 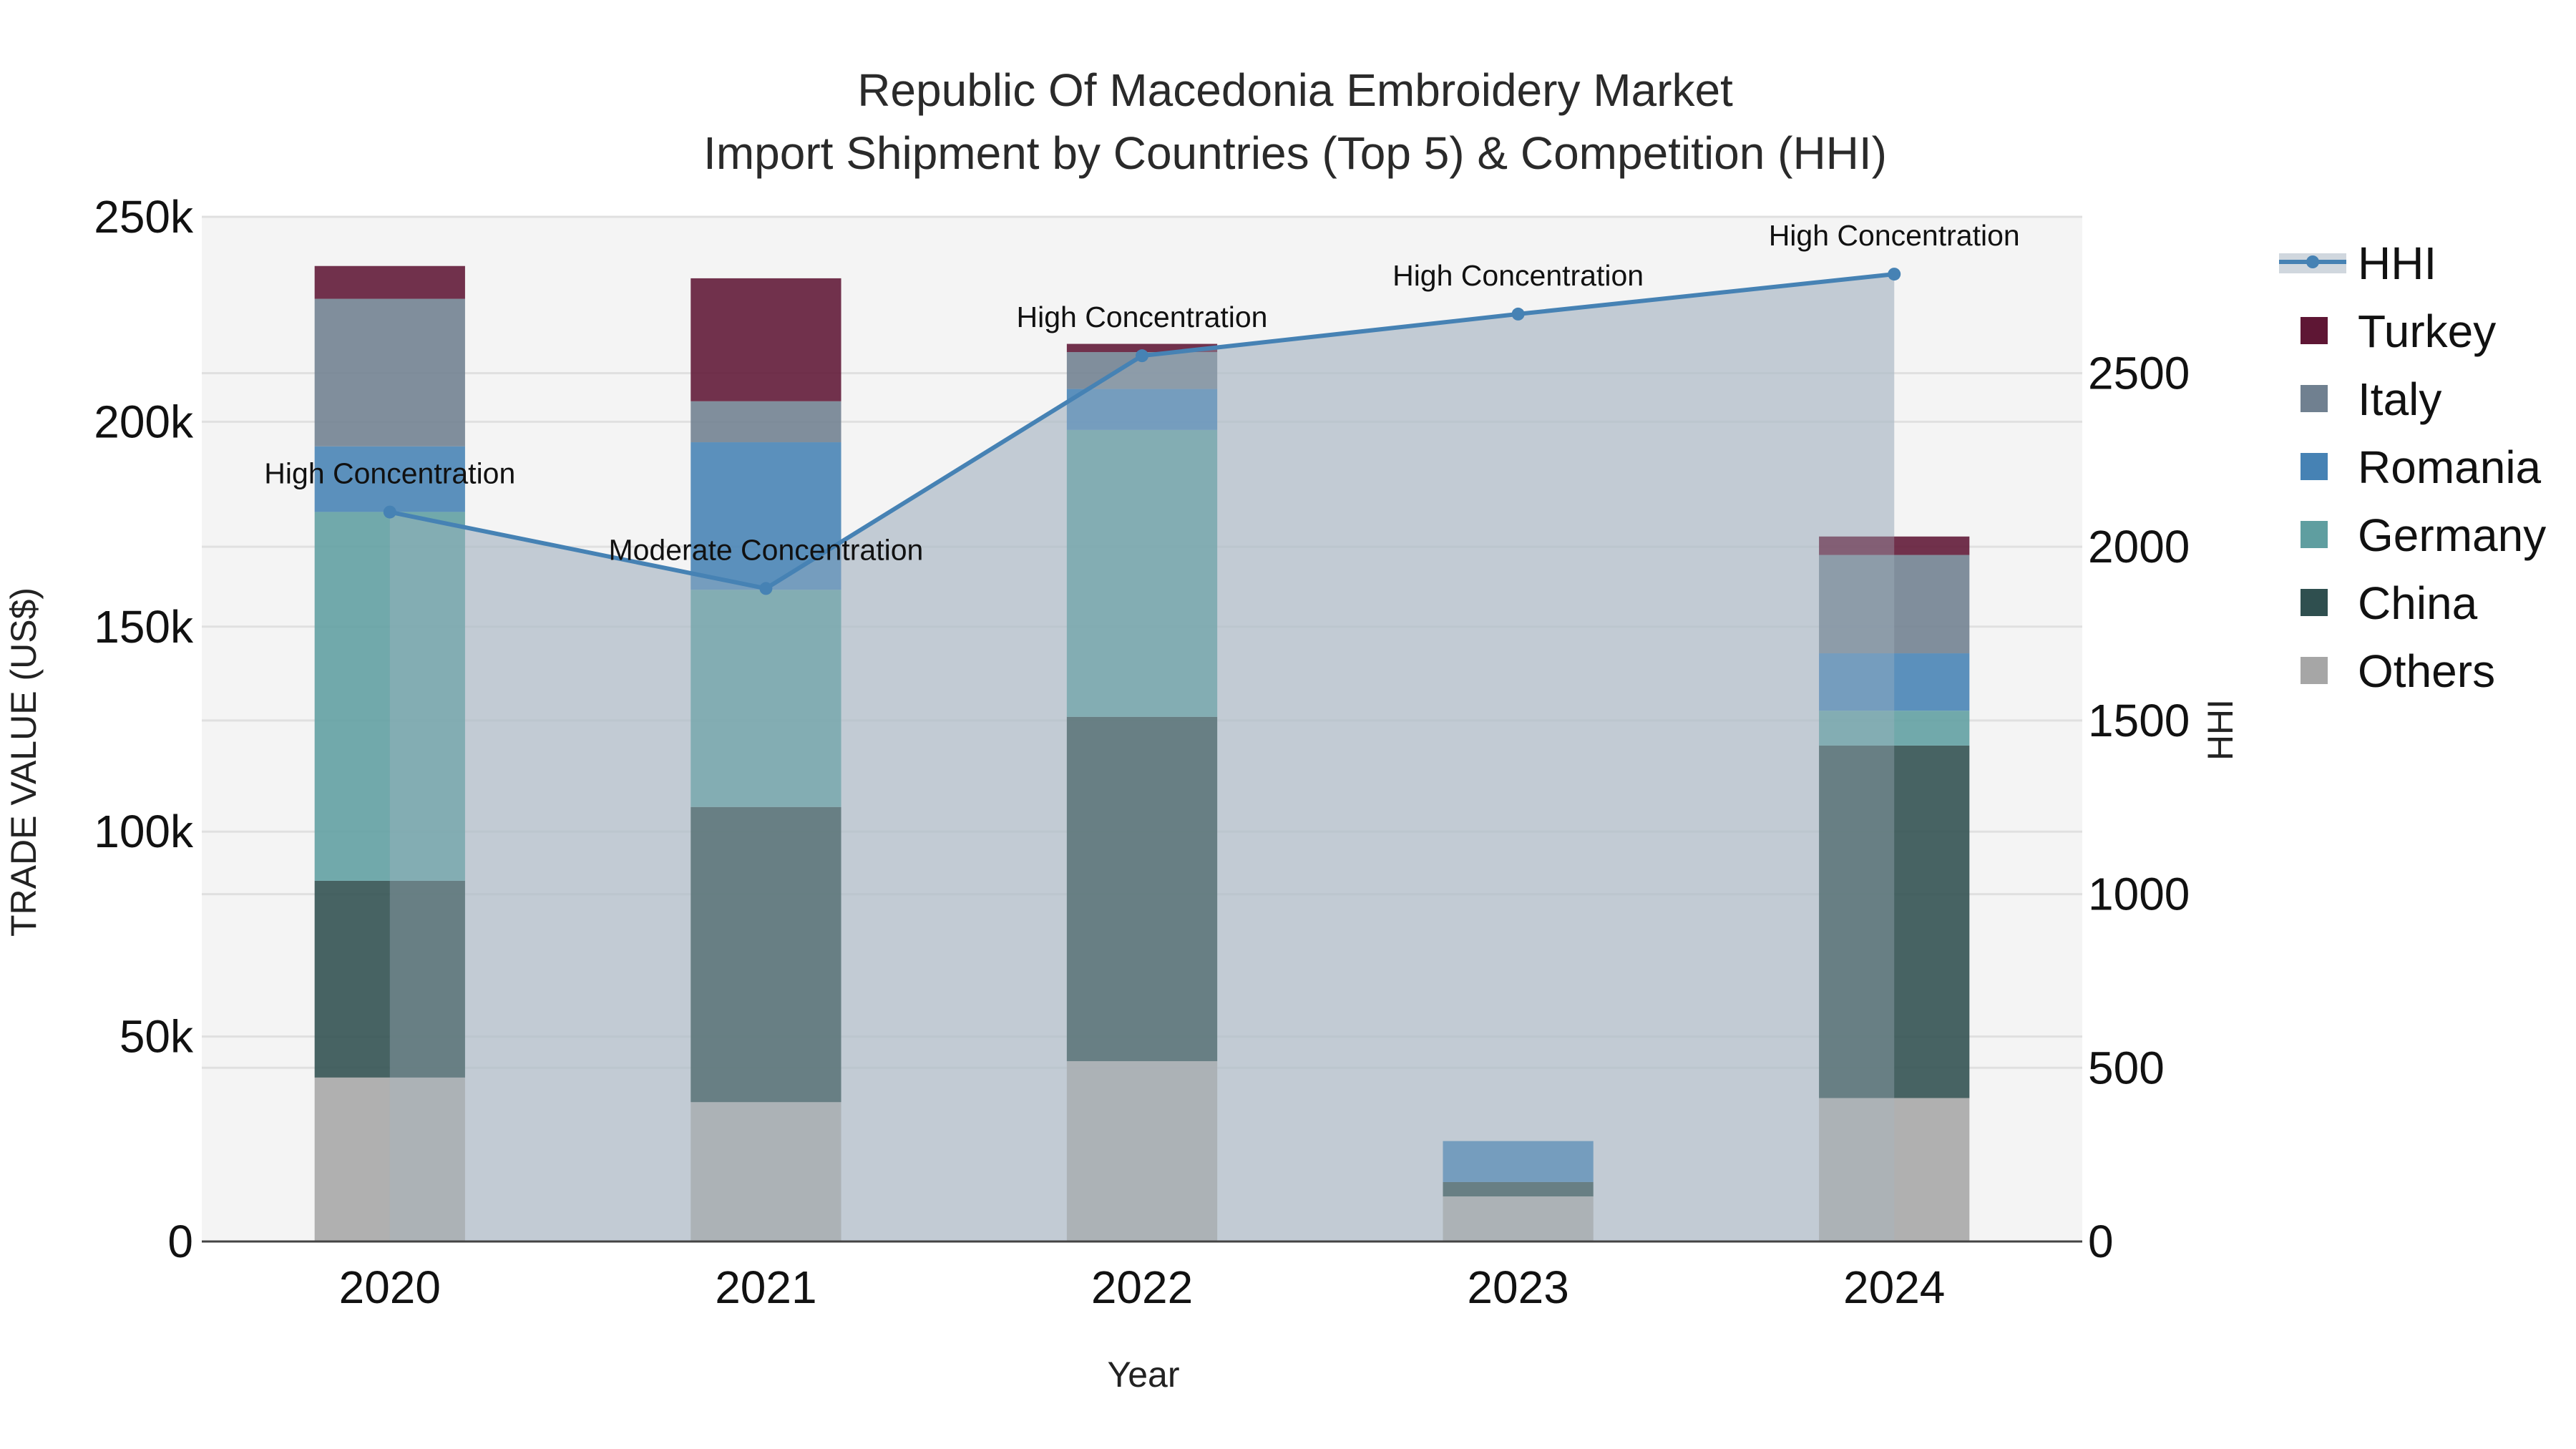 What do you see at coordinates (766, 516) in the screenshot?
I see `bar-romania-2021` at bounding box center [766, 516].